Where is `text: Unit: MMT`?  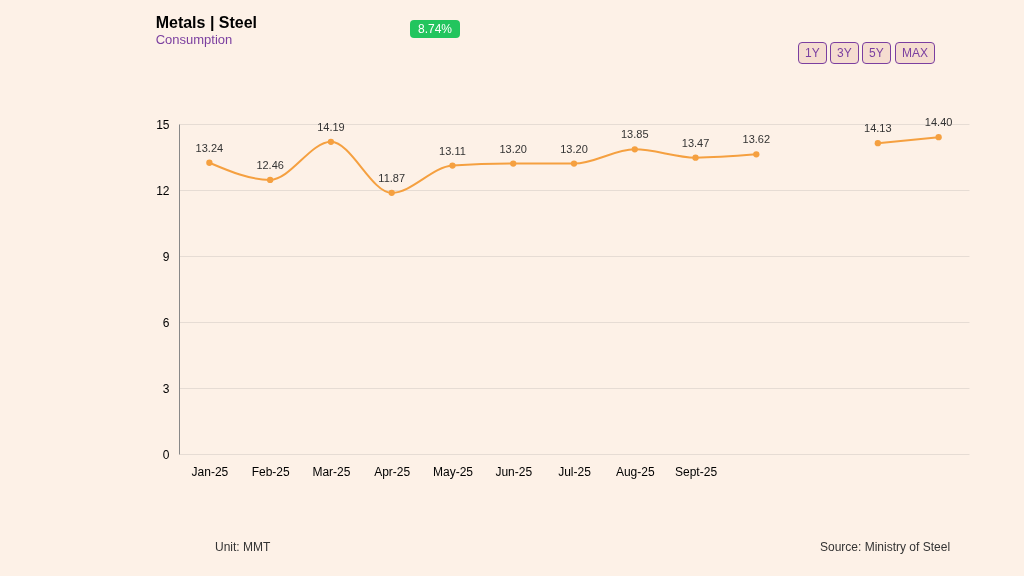 text: Unit: MMT is located at coordinates (243, 547).